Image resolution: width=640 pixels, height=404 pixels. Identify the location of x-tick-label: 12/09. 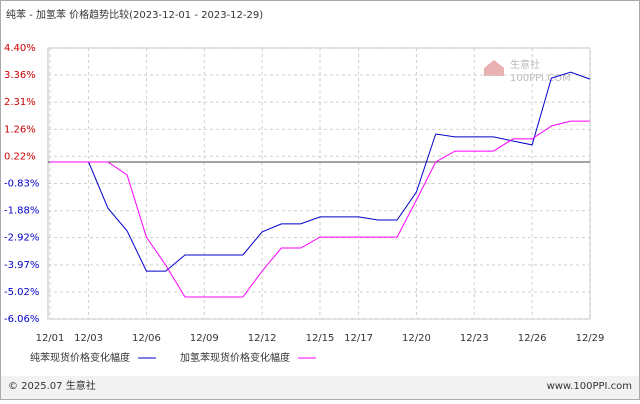
(204, 338).